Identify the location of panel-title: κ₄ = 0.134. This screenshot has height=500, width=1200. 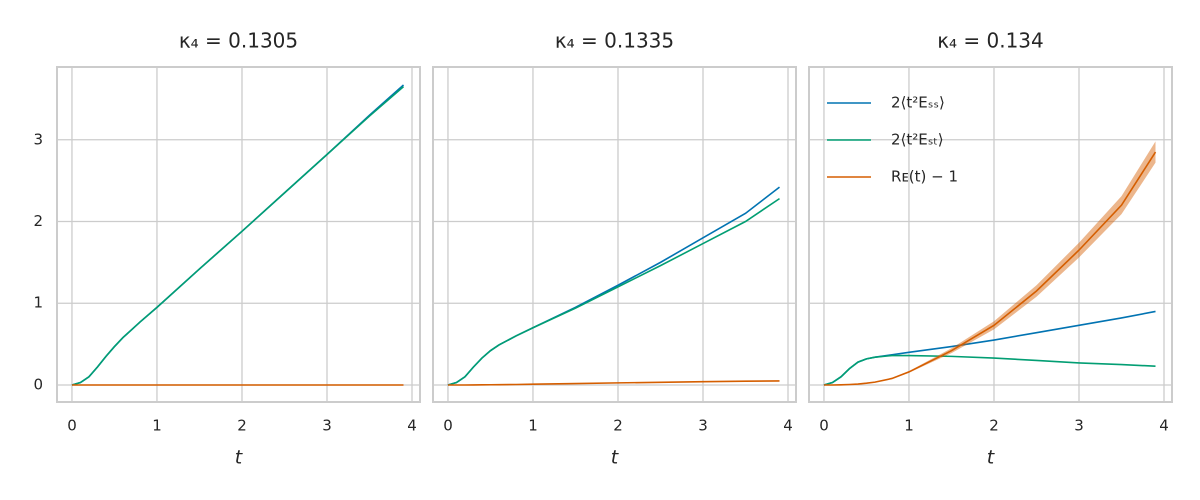
(990, 41).